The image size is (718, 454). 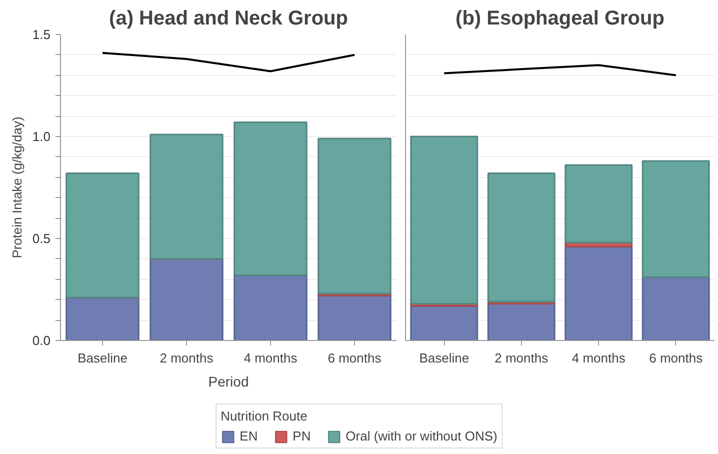 I want to click on legend-label: PN, so click(x=302, y=436).